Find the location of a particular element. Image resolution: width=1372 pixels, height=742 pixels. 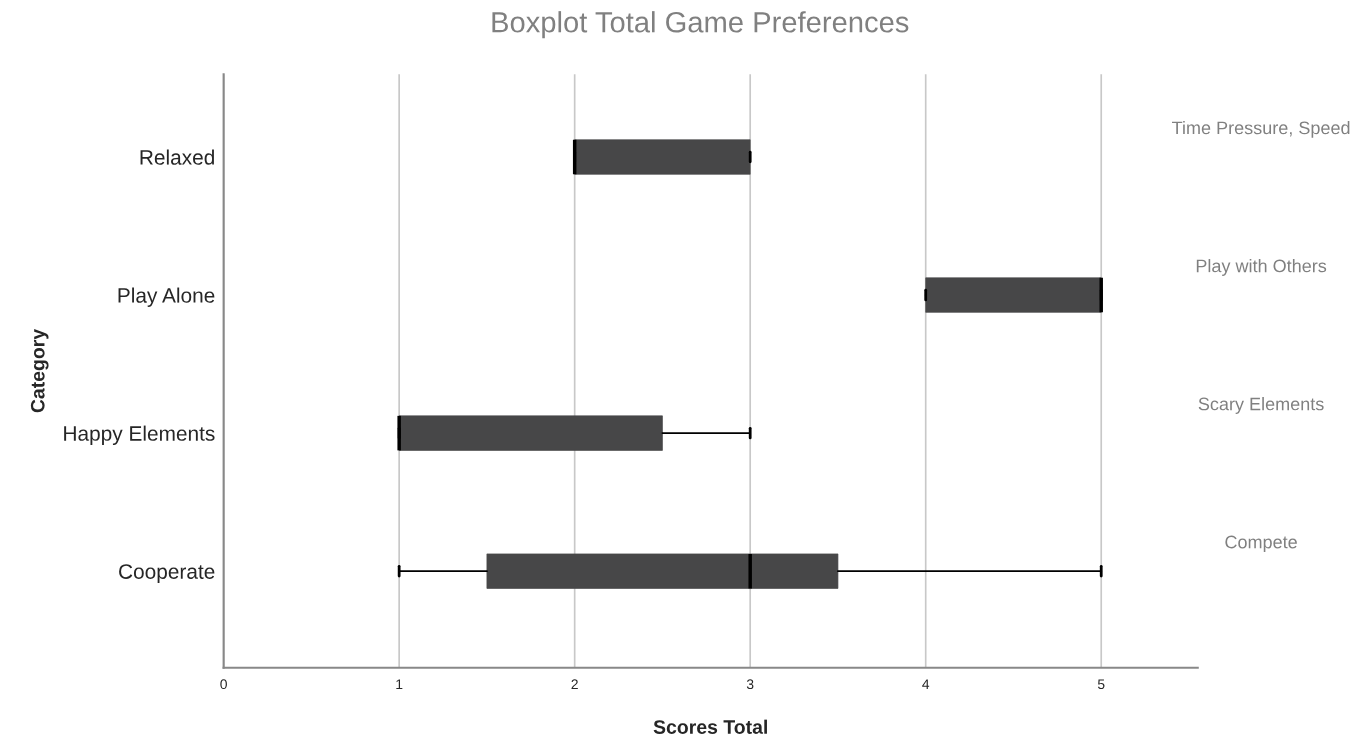

y-axis-title: Category is located at coordinates (39, 370).